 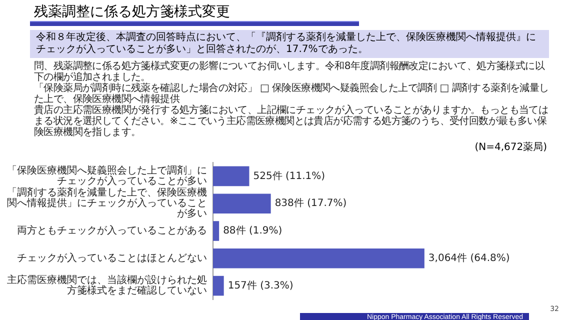 What do you see at coordinates (291, 121) in the screenshot?
I see `text: 貴店の主応需医療機関が発行する処方箋において、上記欄にチェックが入っていることがありますか。もっとも当てはまる状況を選択してください。※ここでいう主応需医療機関とは貴店が応需する処方箋のうち、受付回数が最も多い保険医療機関を指します。` at bounding box center [291, 121].